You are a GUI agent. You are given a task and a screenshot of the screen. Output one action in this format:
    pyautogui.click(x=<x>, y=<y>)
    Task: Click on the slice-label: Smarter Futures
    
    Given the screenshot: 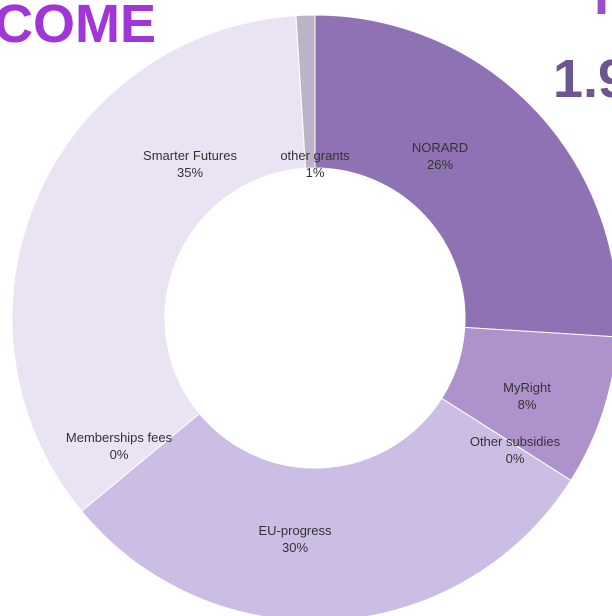 What is the action you would take?
    pyautogui.click(x=190, y=155)
    